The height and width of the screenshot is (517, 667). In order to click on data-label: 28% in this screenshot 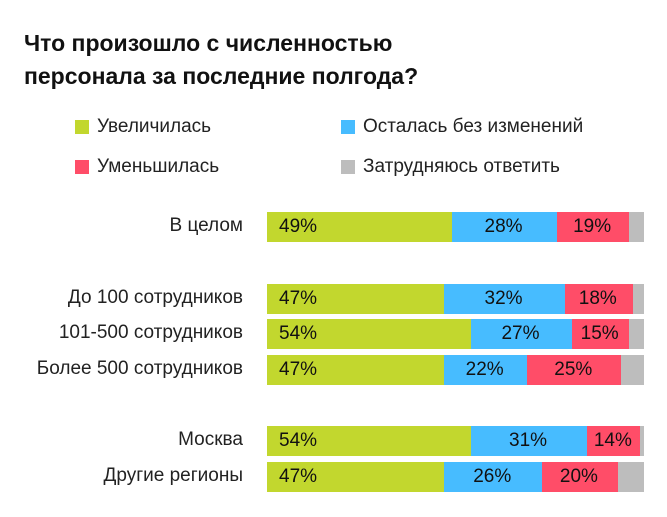, I will do `click(503, 226)`.